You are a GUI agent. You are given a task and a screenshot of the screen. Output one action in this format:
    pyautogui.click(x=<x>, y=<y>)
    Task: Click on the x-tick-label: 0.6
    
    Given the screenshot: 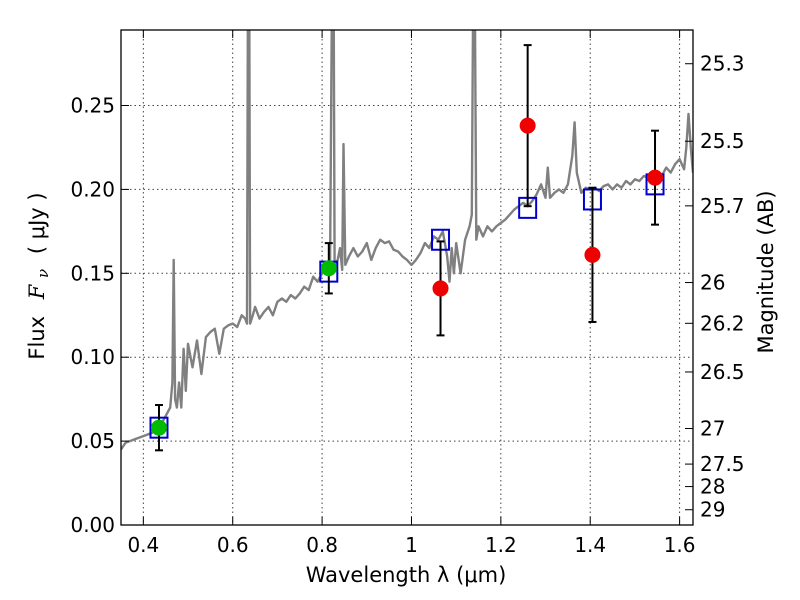 What is the action you would take?
    pyautogui.click(x=233, y=545)
    